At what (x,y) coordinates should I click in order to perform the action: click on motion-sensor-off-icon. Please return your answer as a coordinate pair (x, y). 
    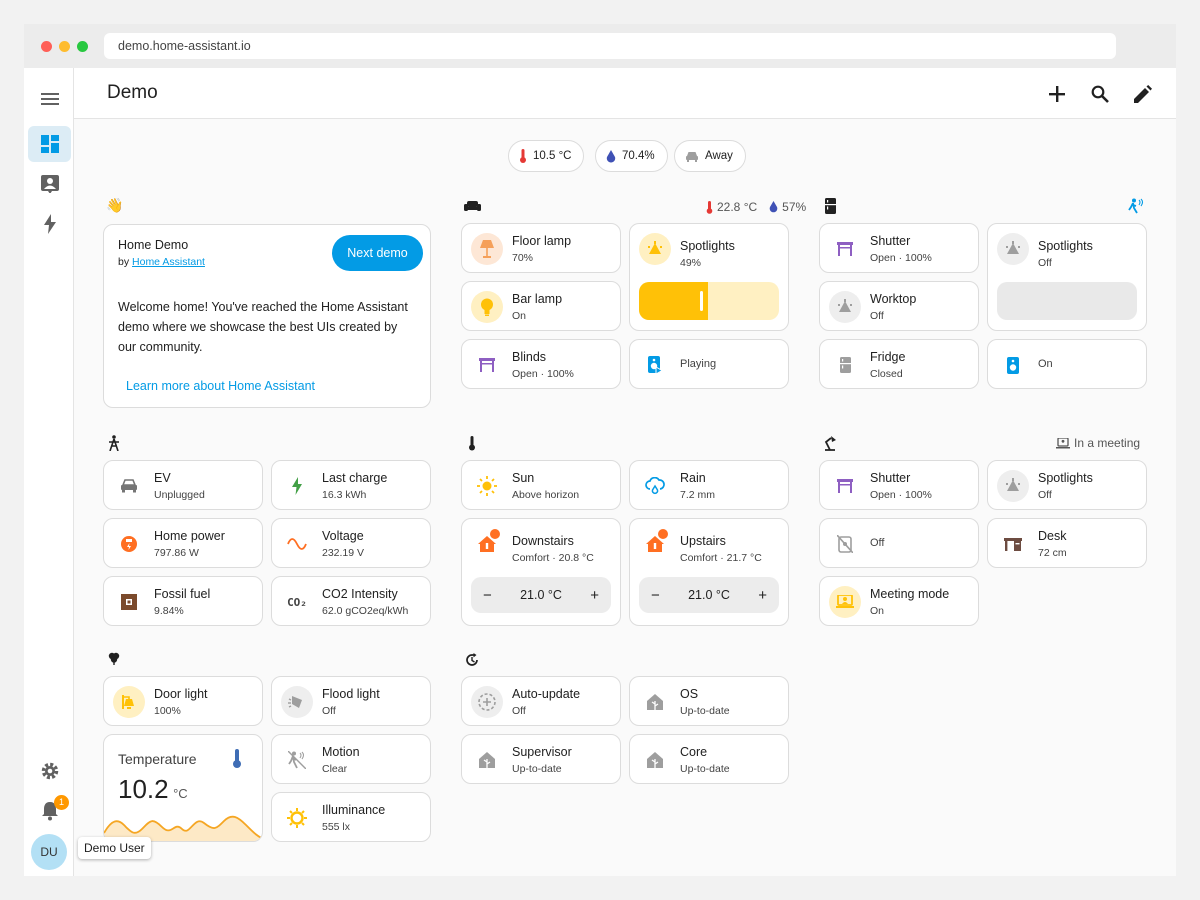
    Looking at the image, I should click on (297, 760).